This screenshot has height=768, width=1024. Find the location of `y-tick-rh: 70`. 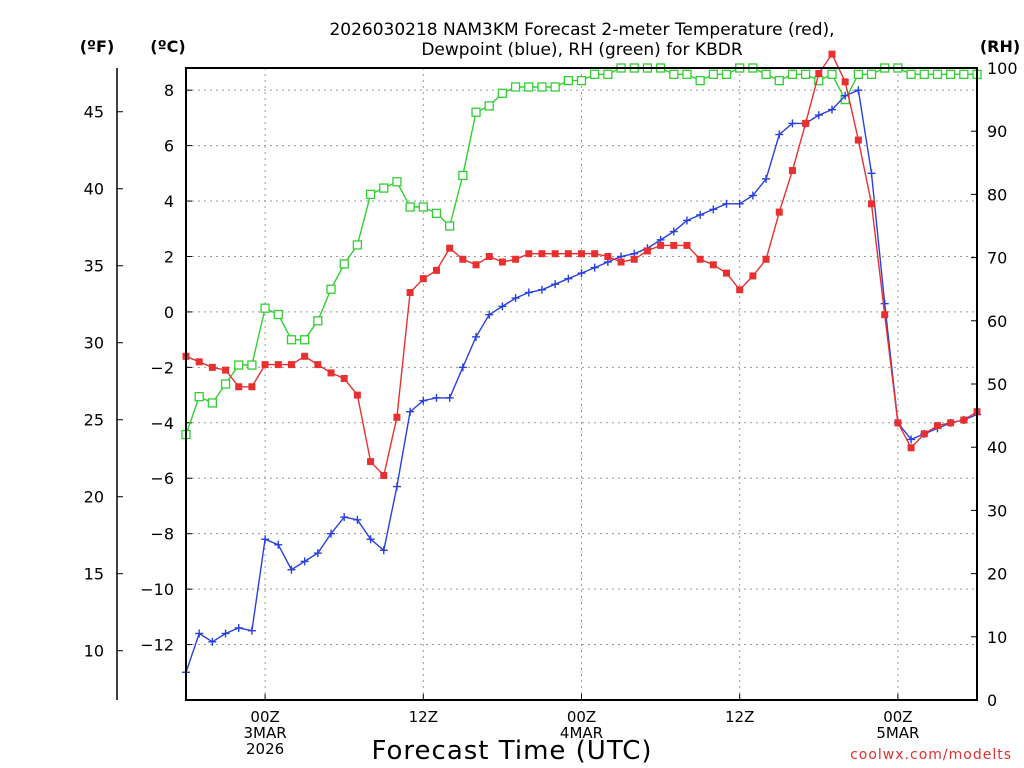

y-tick-rh: 70 is located at coordinates (997, 258).